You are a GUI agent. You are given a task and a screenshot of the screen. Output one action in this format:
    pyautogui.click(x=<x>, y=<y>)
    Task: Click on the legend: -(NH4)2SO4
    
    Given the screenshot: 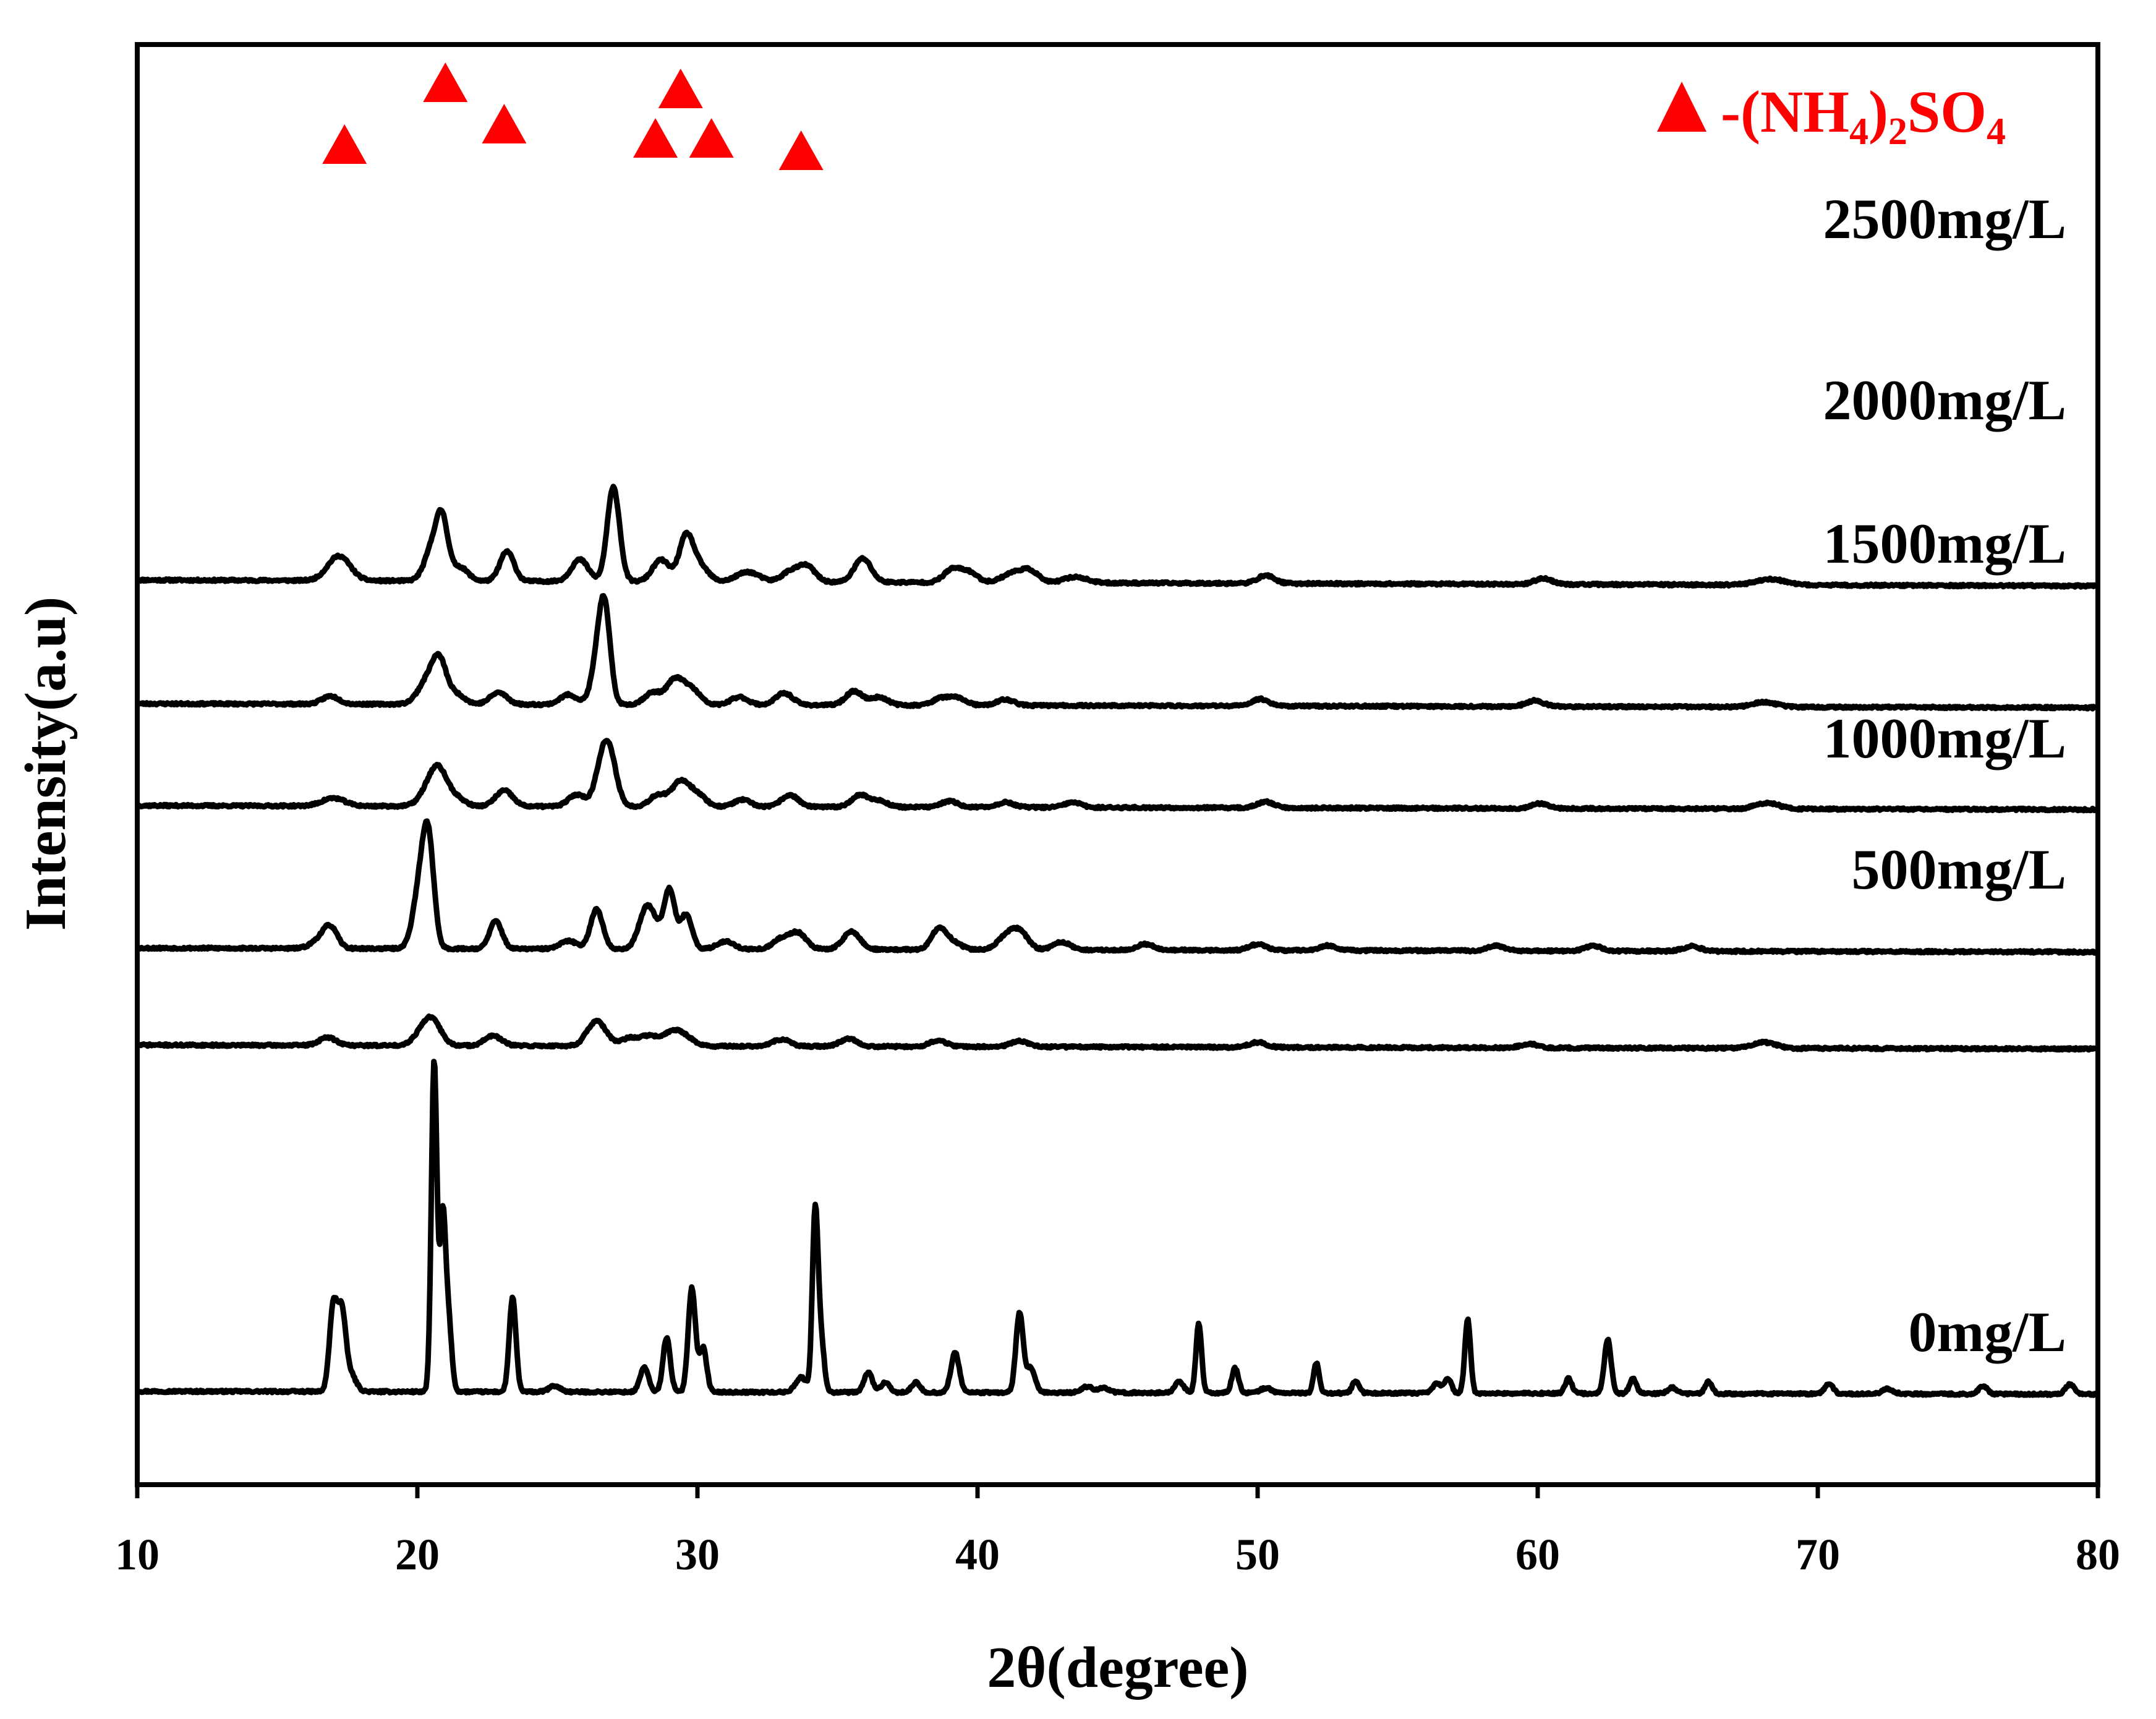 What is the action you would take?
    pyautogui.click(x=1832, y=116)
    